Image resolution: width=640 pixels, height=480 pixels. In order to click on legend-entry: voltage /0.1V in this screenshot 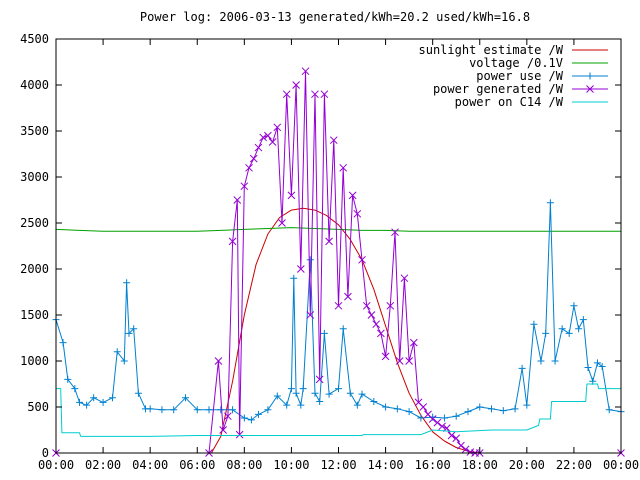, I will do `click(538, 63)`.